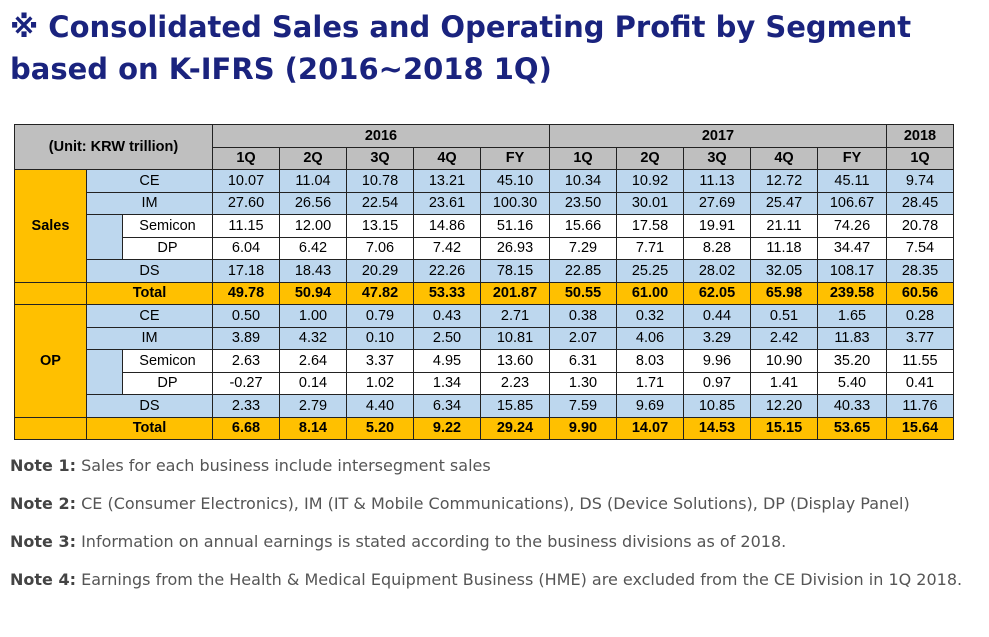  Describe the element at coordinates (852, 226) in the screenshot. I see `value-cell: 74.26` at that location.